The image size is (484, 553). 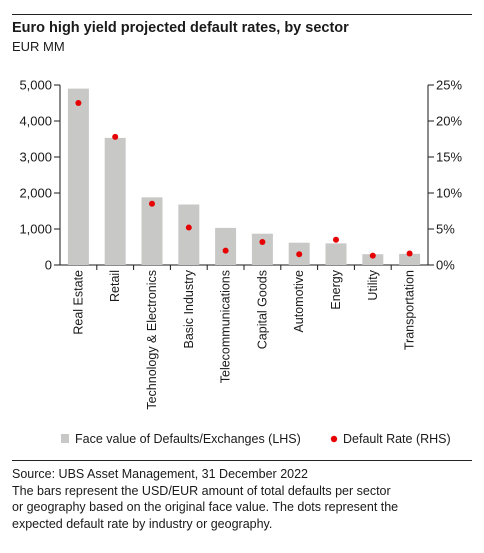 What do you see at coordinates (78, 302) in the screenshot?
I see `x-category-label: Real Estate` at bounding box center [78, 302].